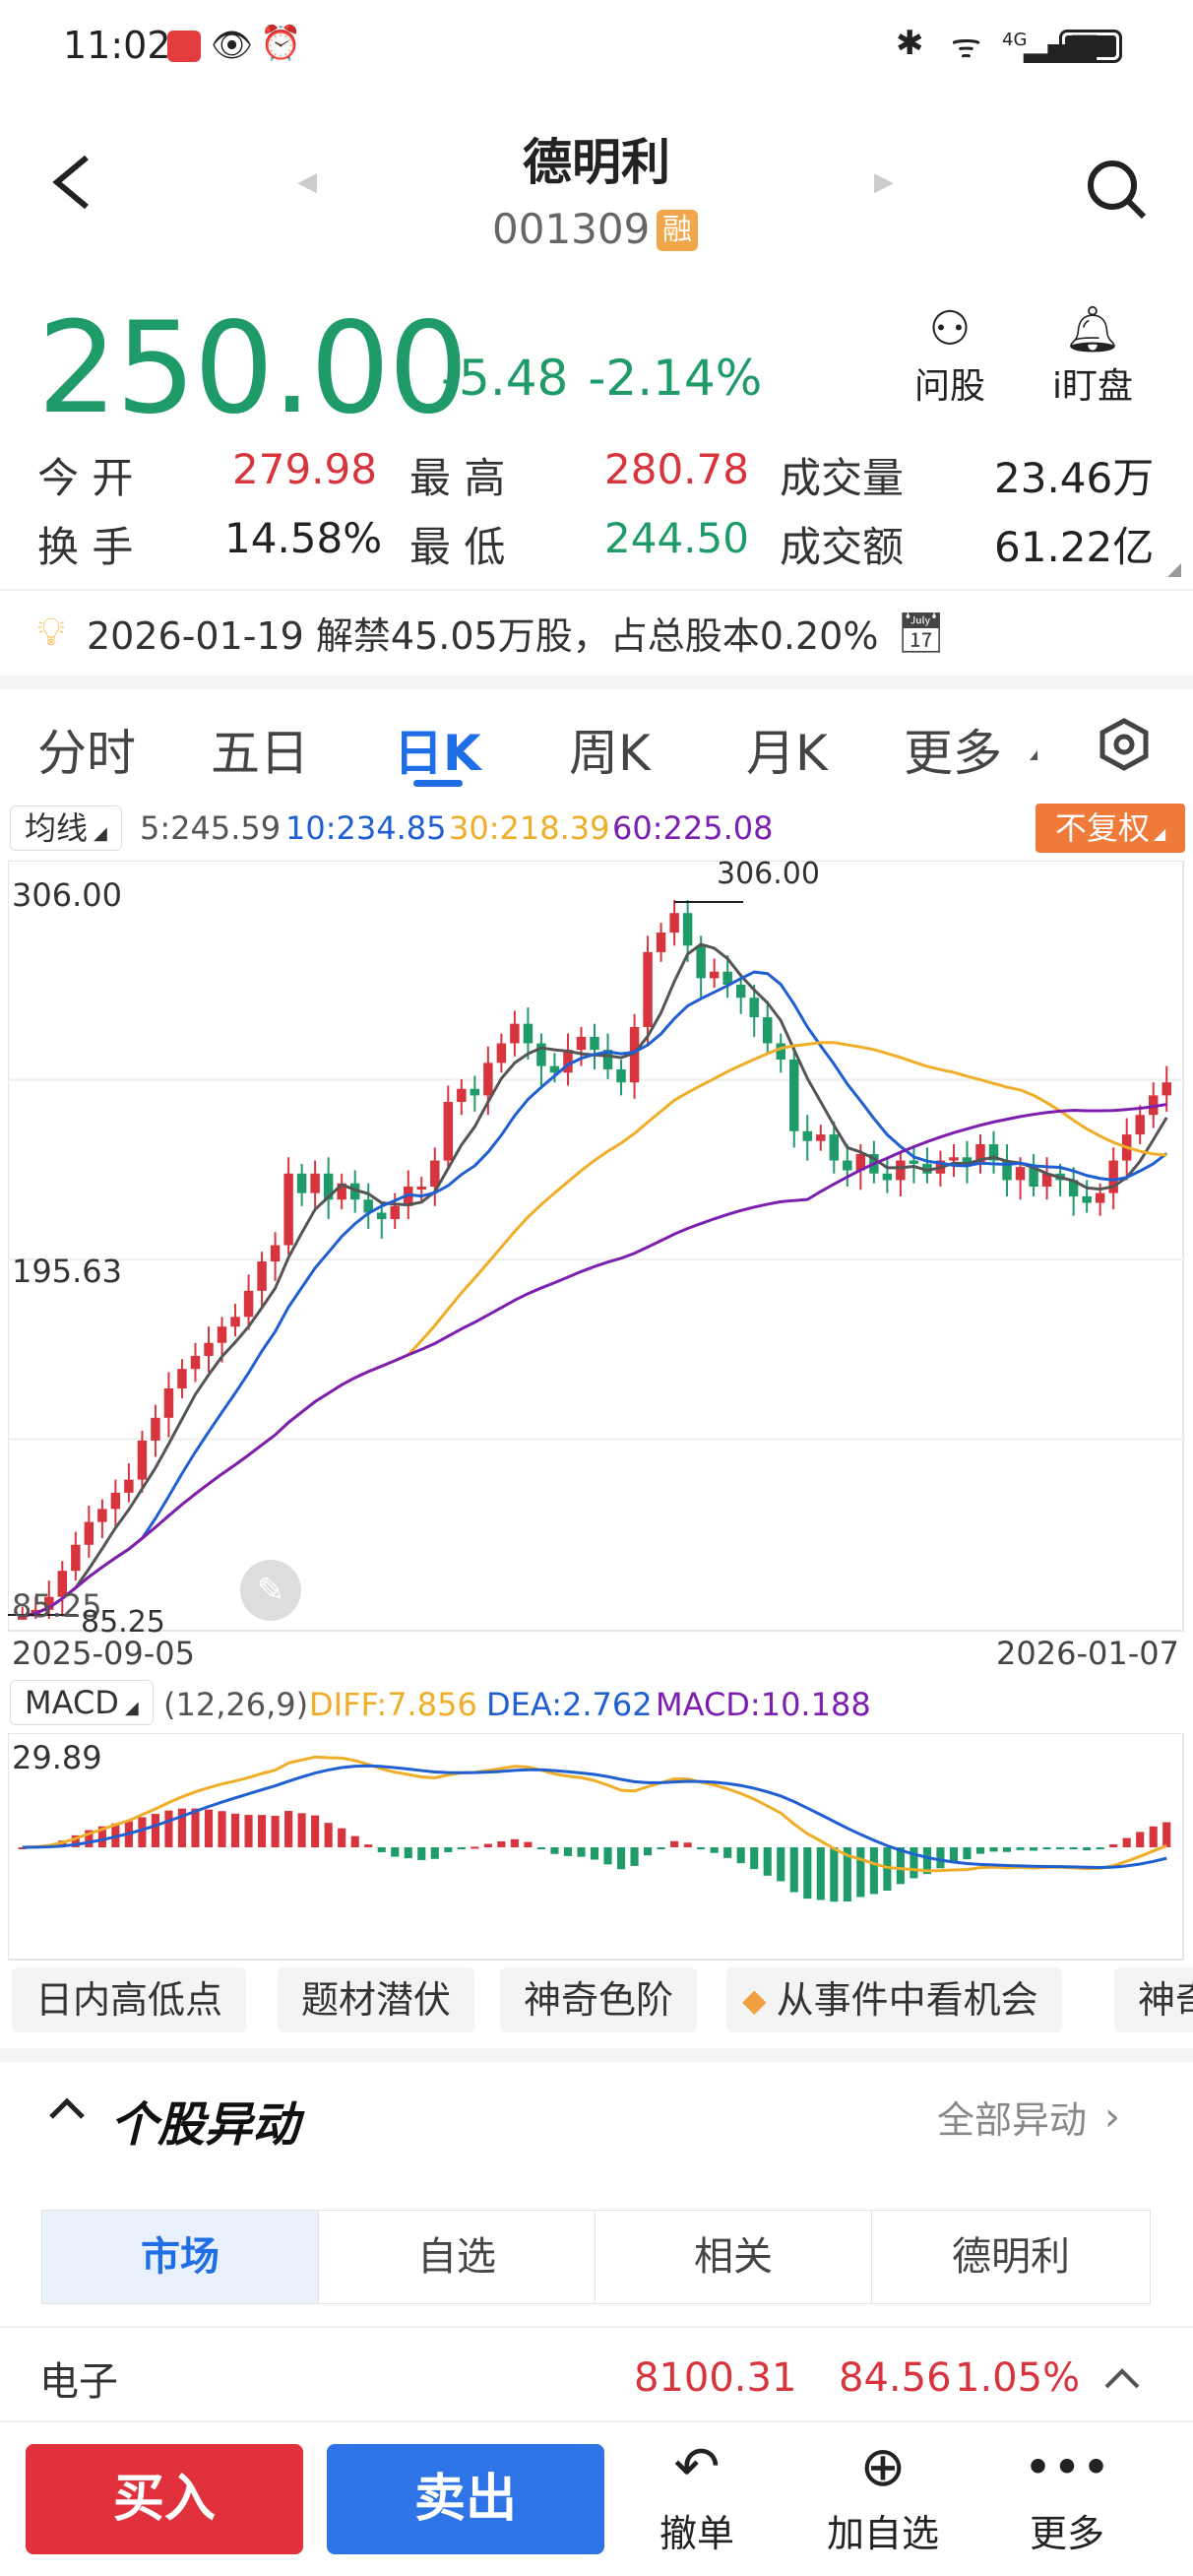 The image size is (1193, 2576). I want to click on search-button, so click(1117, 192).